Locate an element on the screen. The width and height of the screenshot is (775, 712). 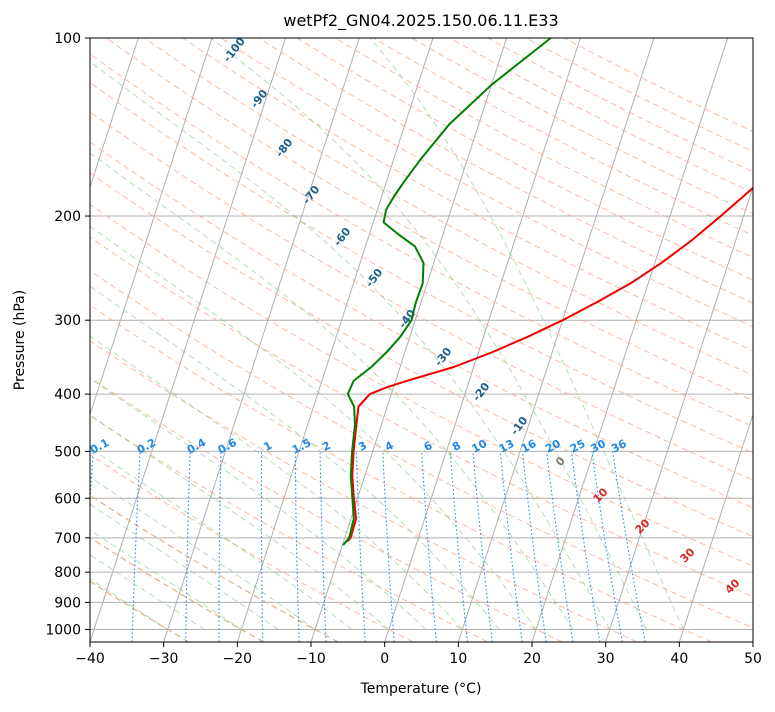
x-axis-label: Temperature (°C) is located at coordinates (421, 689).